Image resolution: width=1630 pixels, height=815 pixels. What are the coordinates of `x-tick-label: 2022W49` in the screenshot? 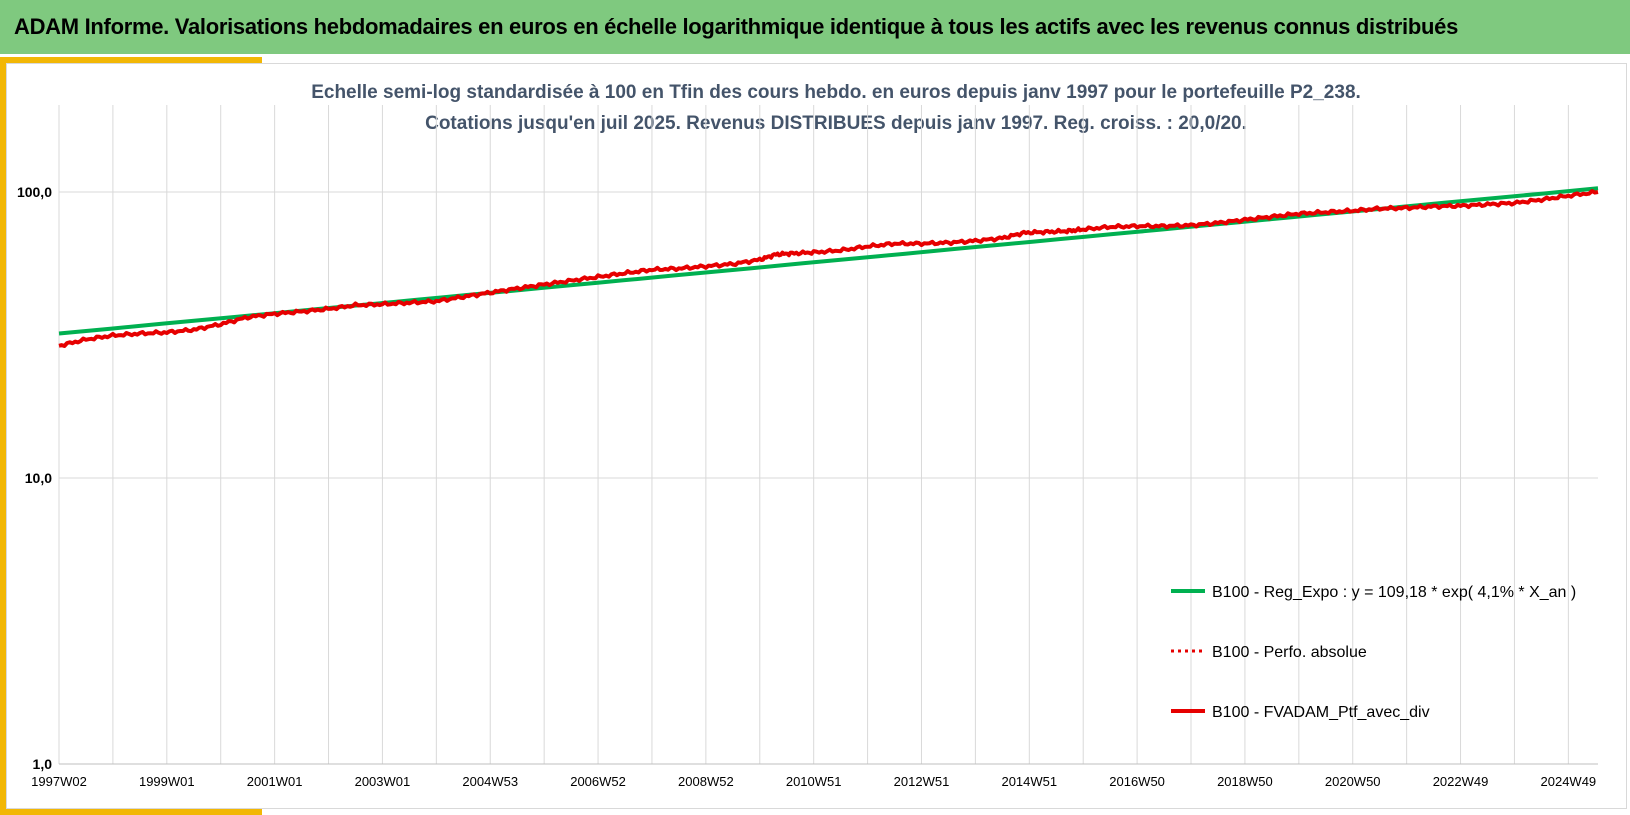 It's located at (1461, 781).